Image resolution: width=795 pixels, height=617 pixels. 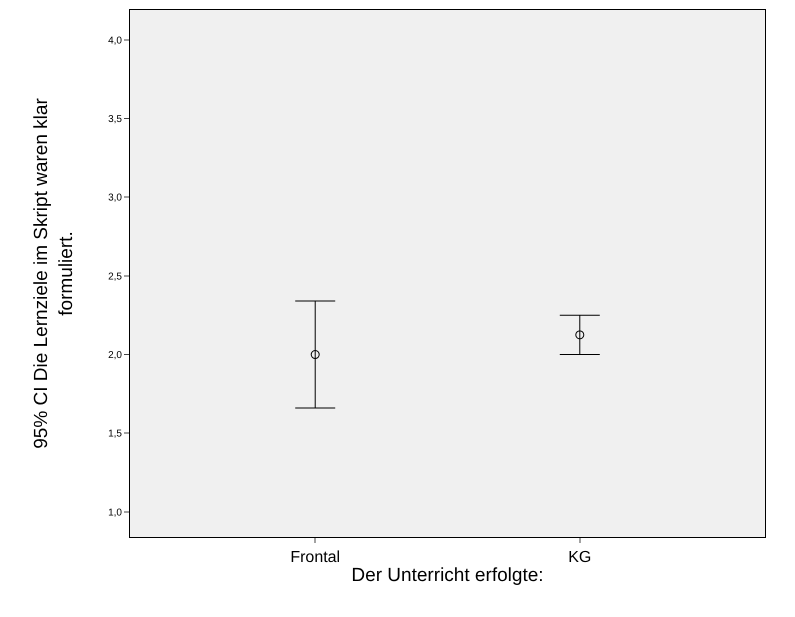 What do you see at coordinates (115, 120) in the screenshot?
I see `y-tick-label: 3,5` at bounding box center [115, 120].